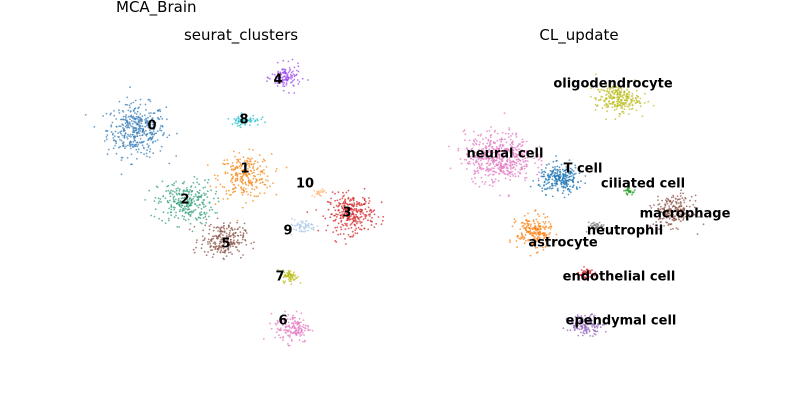 The width and height of the screenshot is (800, 400). I want to click on series-1-points, so click(247, 185).